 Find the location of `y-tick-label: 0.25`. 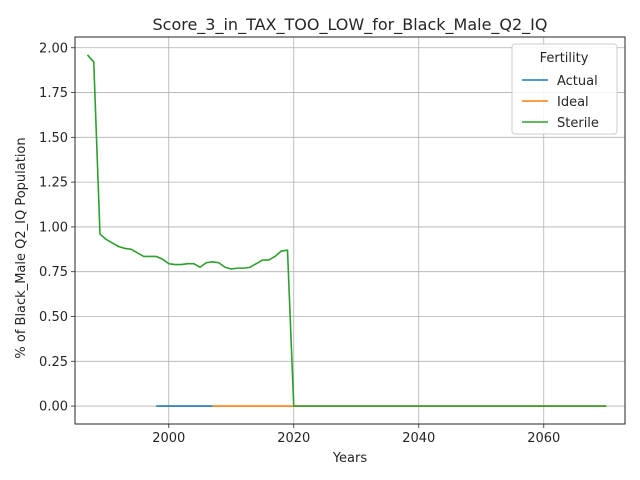

y-tick-label: 0.25 is located at coordinates (53, 362).